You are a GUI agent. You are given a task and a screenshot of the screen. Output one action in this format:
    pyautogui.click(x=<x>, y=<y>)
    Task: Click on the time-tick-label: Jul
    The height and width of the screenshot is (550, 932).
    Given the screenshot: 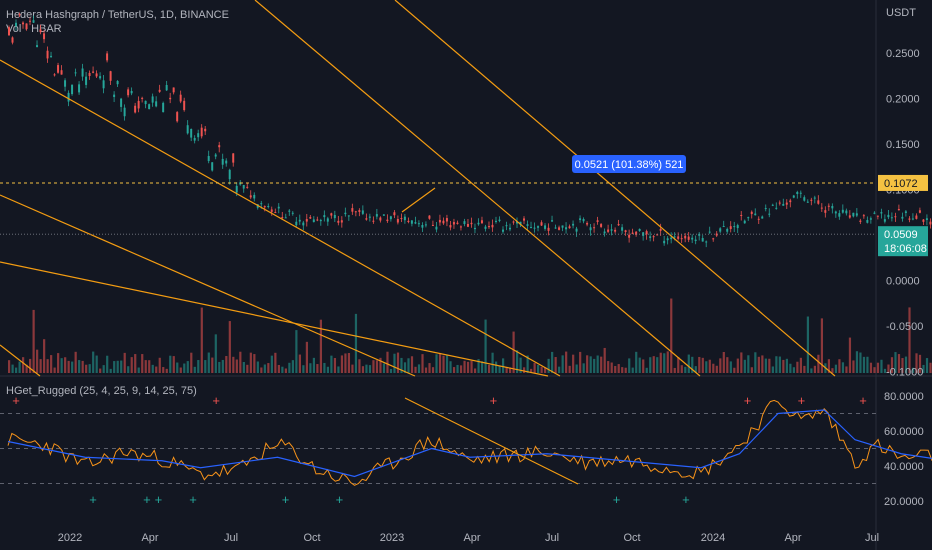 What is the action you would take?
    pyautogui.click(x=552, y=538)
    